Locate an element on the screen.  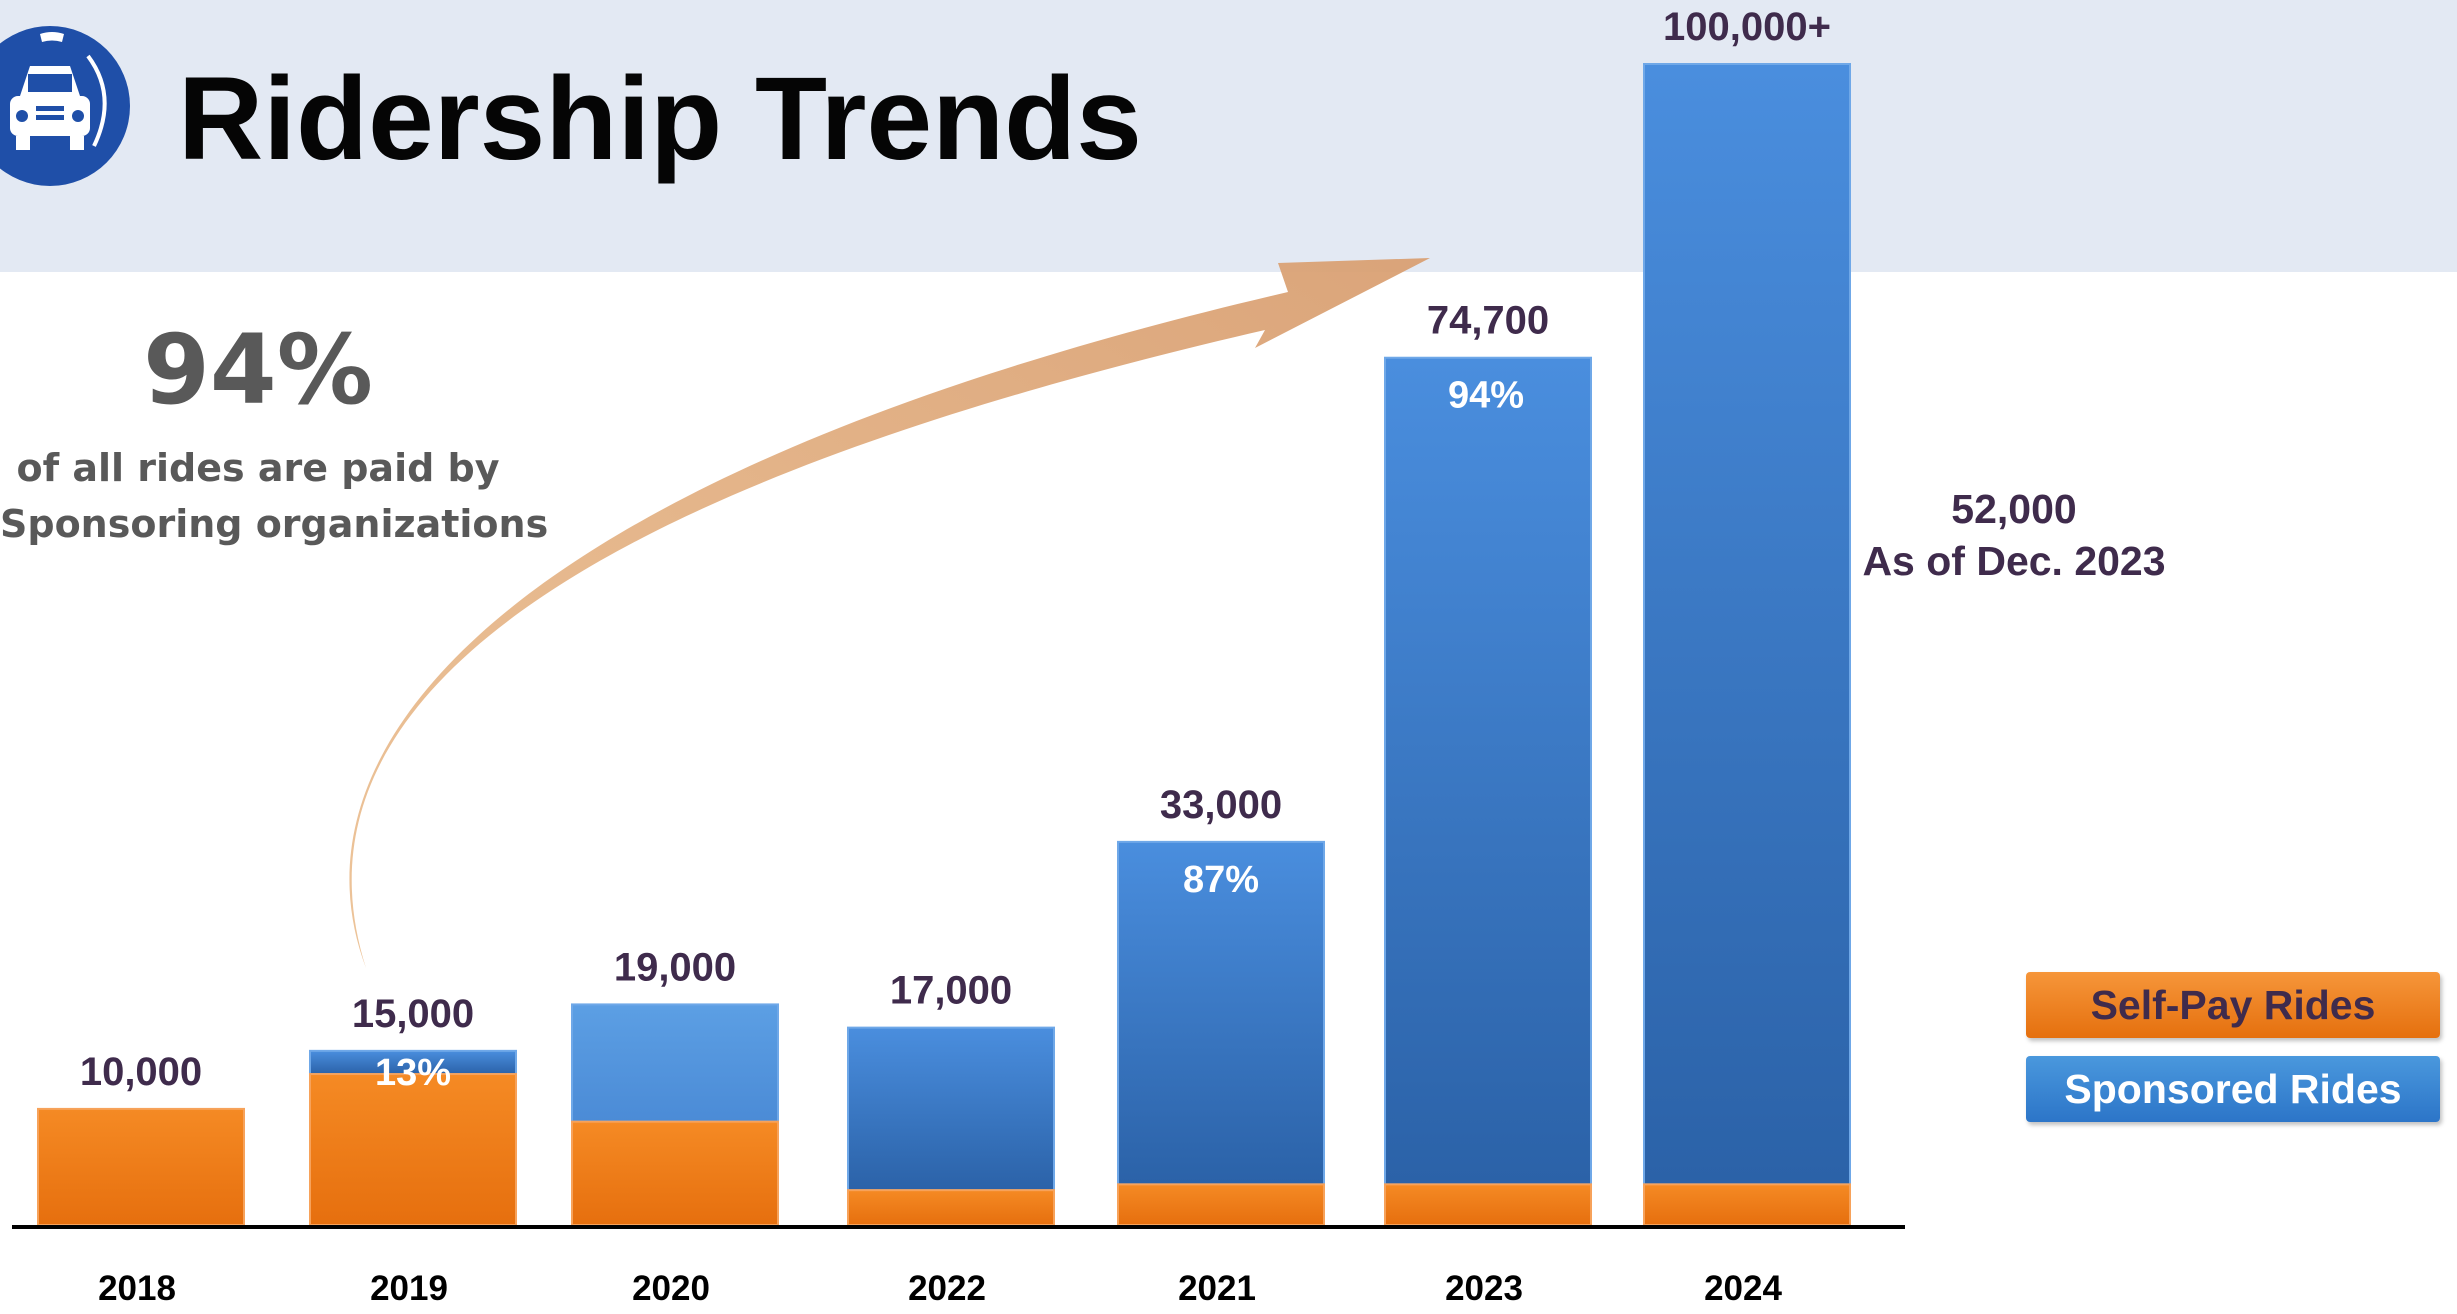
bar-sponsored-2023 is located at coordinates (1488, 771).